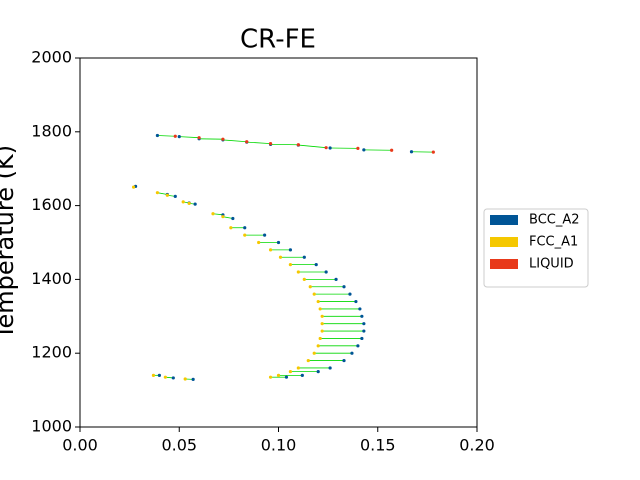  Describe the element at coordinates (477, 445) in the screenshot. I see `x-tick-label: 0.20` at that location.